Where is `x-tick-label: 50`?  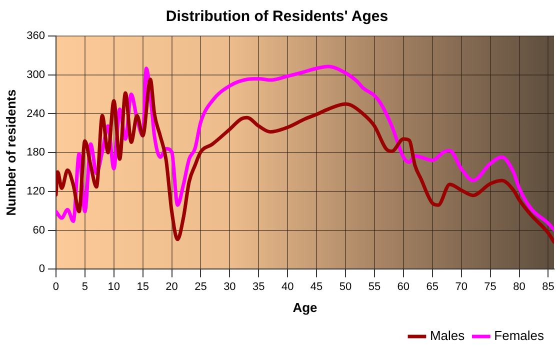 x-tick-label: 50 is located at coordinates (345, 286).